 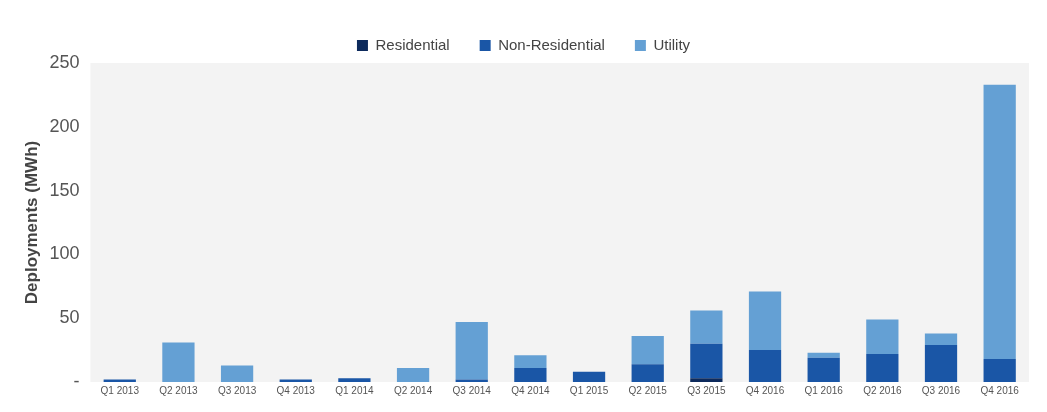 I want to click on x-tick-label: Q2 2016, so click(x=882, y=390).